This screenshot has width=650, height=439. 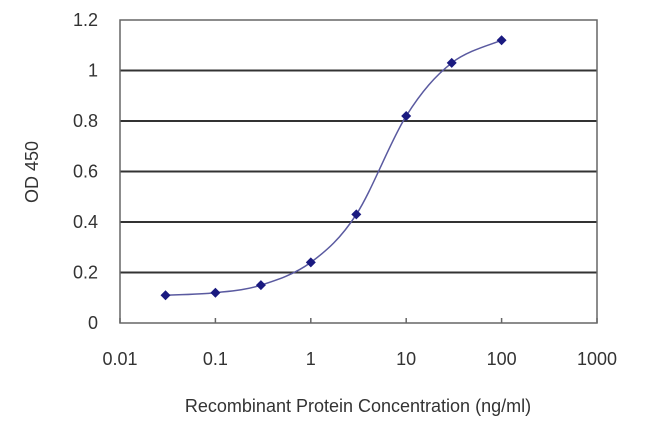 I want to click on y-tick-label: 0.6, so click(x=85, y=172).